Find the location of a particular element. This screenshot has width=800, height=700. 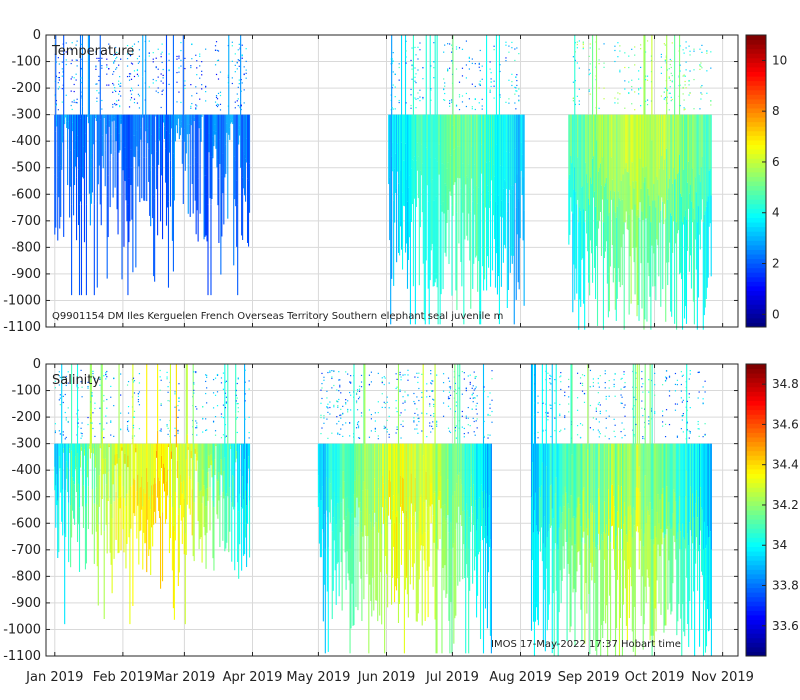

x-tick-label: Feb 2019 is located at coordinates (123, 677).